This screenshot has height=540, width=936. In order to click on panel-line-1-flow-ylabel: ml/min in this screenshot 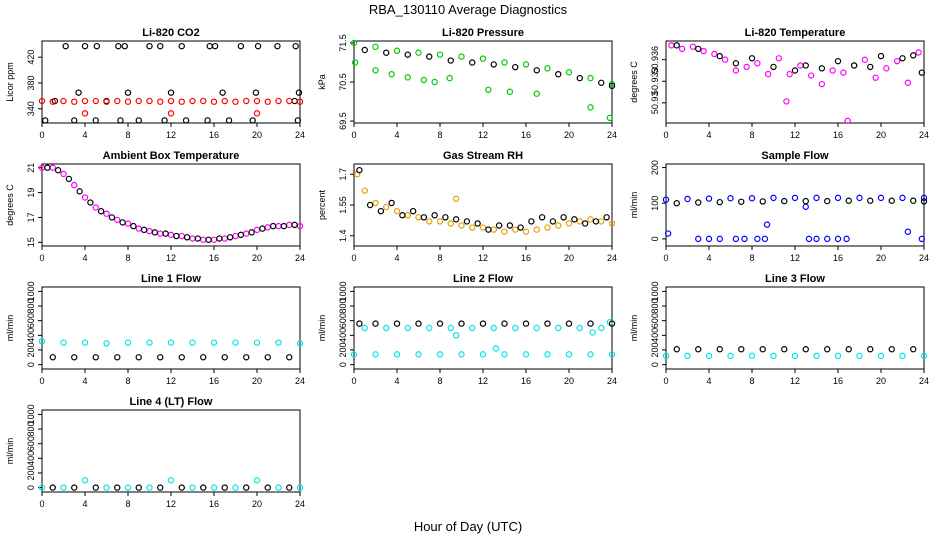, I will do `click(10, 328)`.